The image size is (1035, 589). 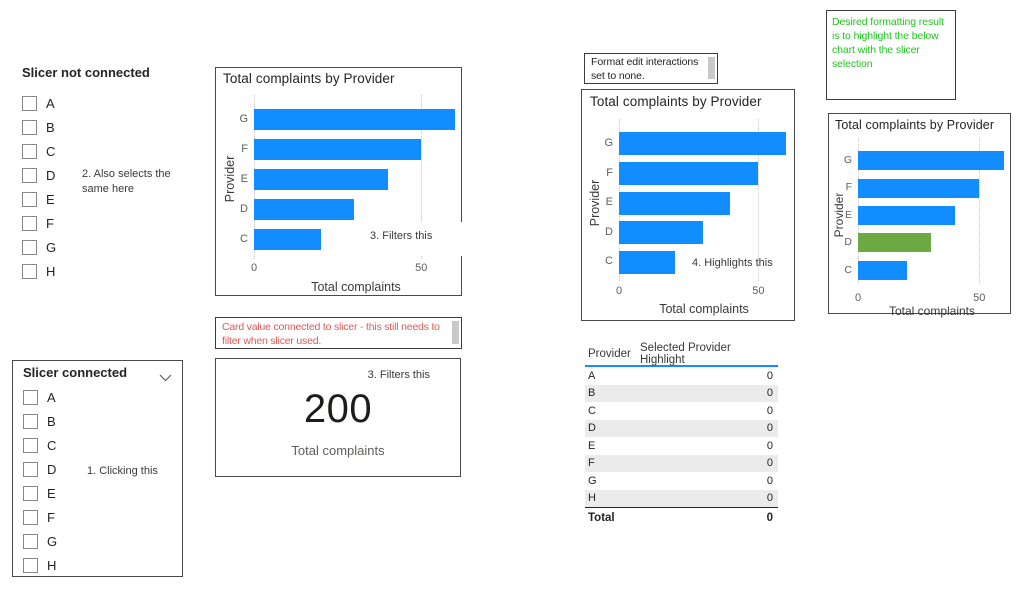 What do you see at coordinates (309, 78) in the screenshot?
I see `chart-title: Total complaints by Provider` at bounding box center [309, 78].